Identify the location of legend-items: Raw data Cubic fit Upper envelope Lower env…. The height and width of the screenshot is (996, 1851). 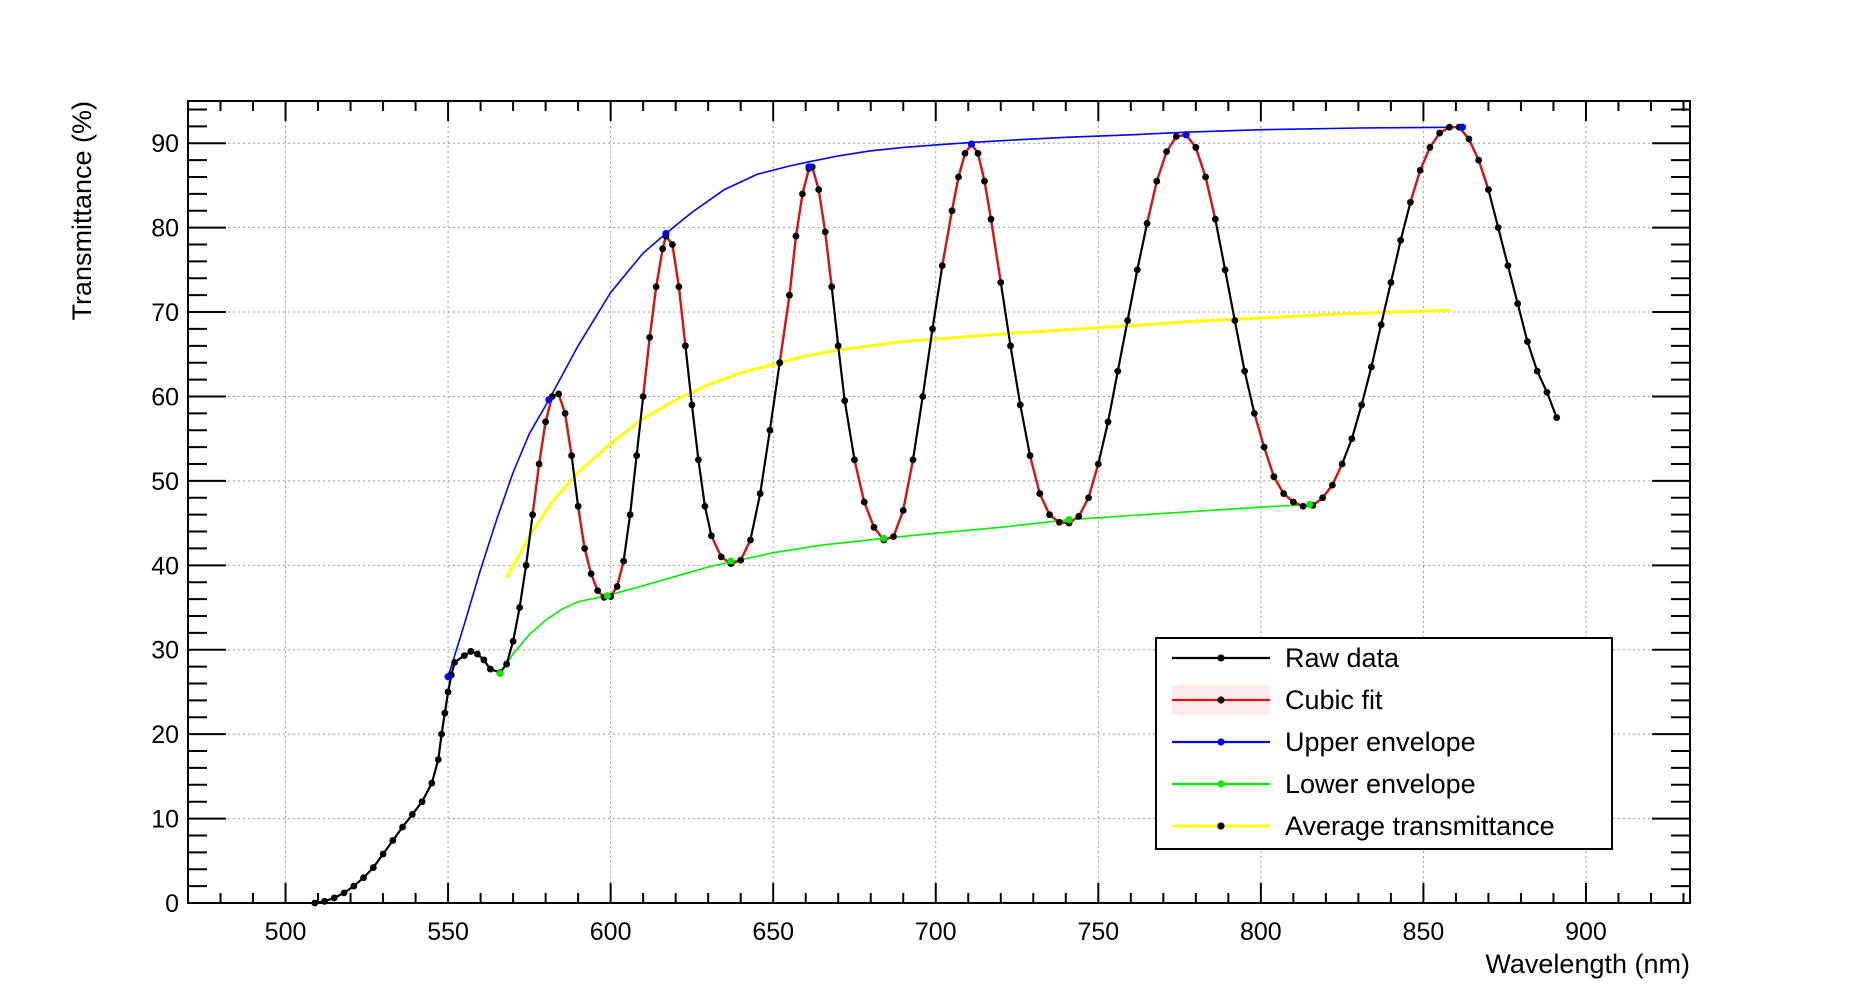
(1363, 742).